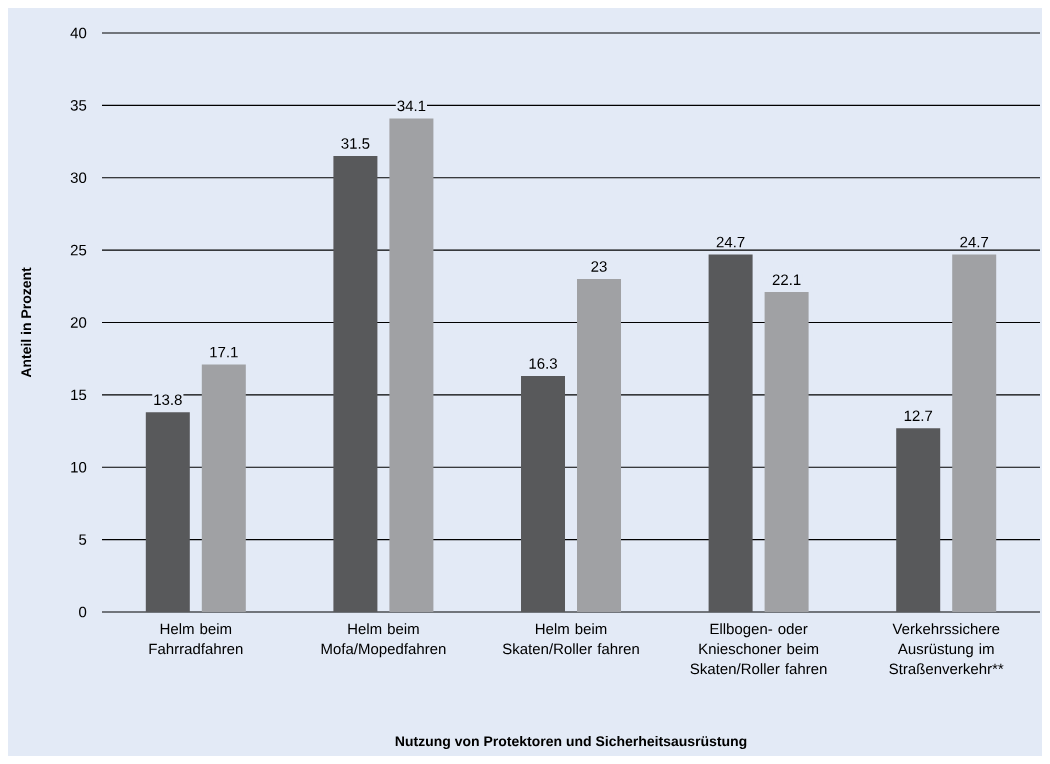 This screenshot has width=1050, height=764. Describe the element at coordinates (571, 742) in the screenshot. I see `x-axis-title: Nutzung von Protektoren und Sicherheitsausrüstung` at that location.